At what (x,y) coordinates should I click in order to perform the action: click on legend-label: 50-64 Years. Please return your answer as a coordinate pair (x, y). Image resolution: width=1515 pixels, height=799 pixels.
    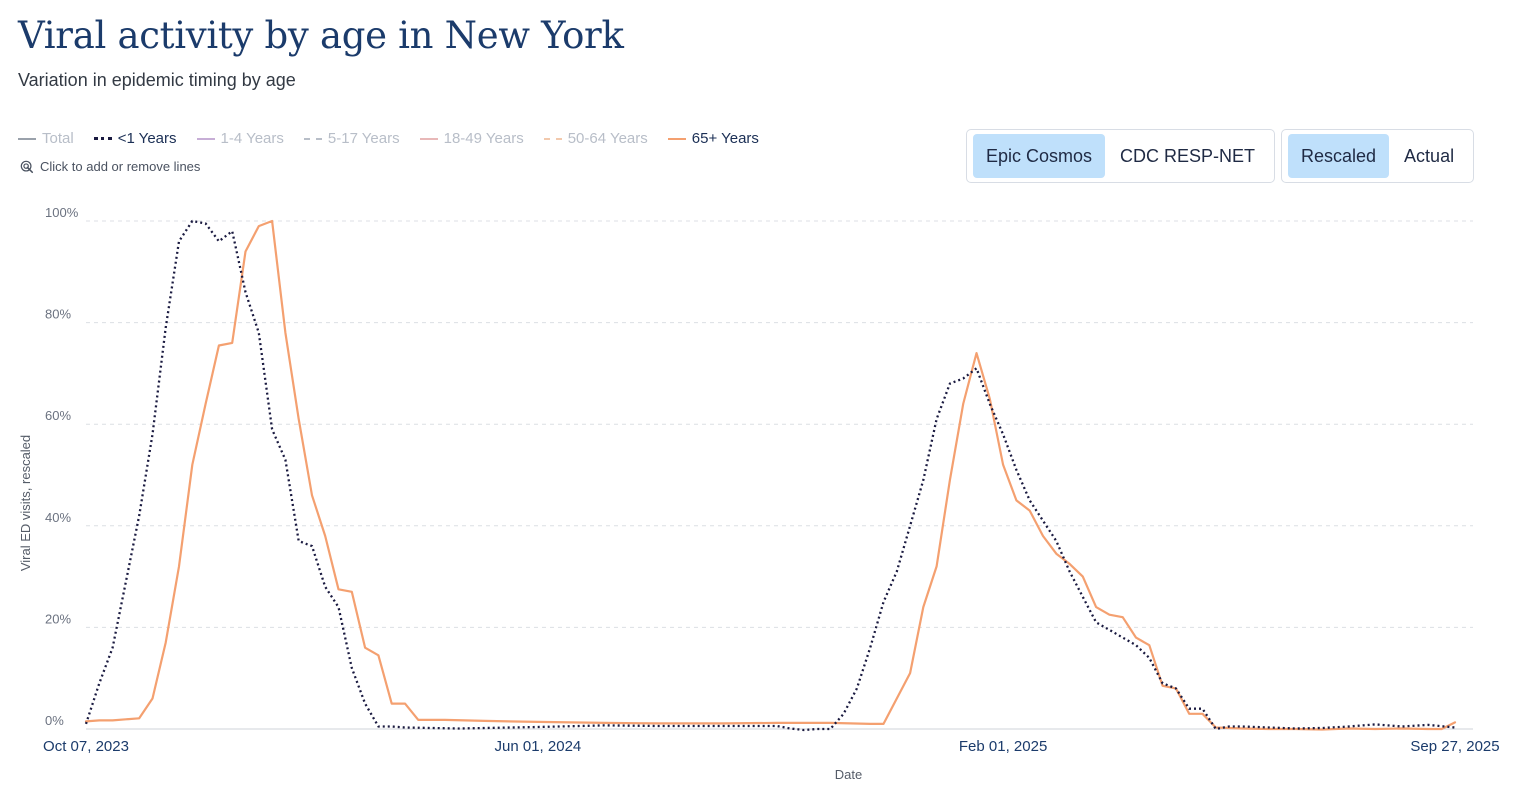
    Looking at the image, I should click on (607, 138).